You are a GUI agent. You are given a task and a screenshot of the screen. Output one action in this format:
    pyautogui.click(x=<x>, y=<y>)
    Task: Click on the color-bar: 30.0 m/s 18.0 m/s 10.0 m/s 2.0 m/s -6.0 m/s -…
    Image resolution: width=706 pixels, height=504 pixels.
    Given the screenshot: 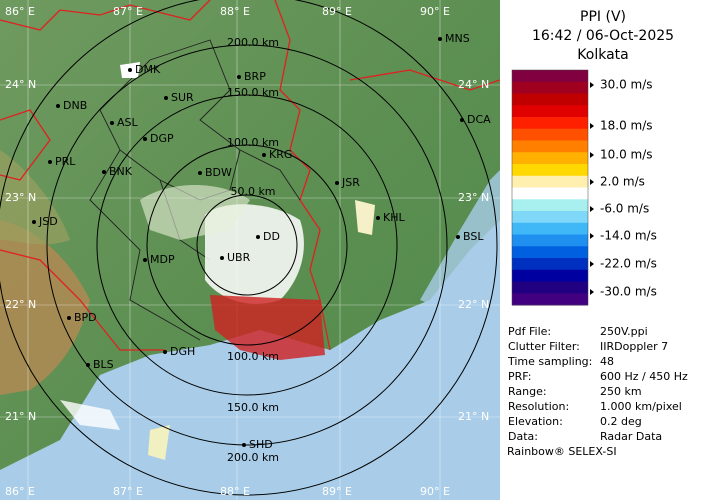 What is the action you would take?
    pyautogui.click(x=584, y=187)
    